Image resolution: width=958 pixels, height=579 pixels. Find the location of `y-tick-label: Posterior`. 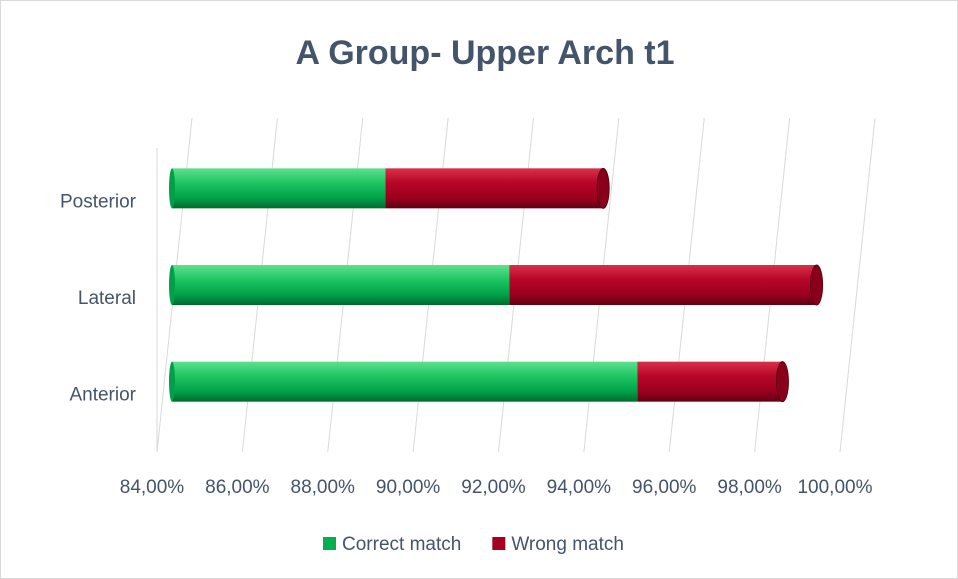

y-tick-label: Posterior is located at coordinates (98, 201).